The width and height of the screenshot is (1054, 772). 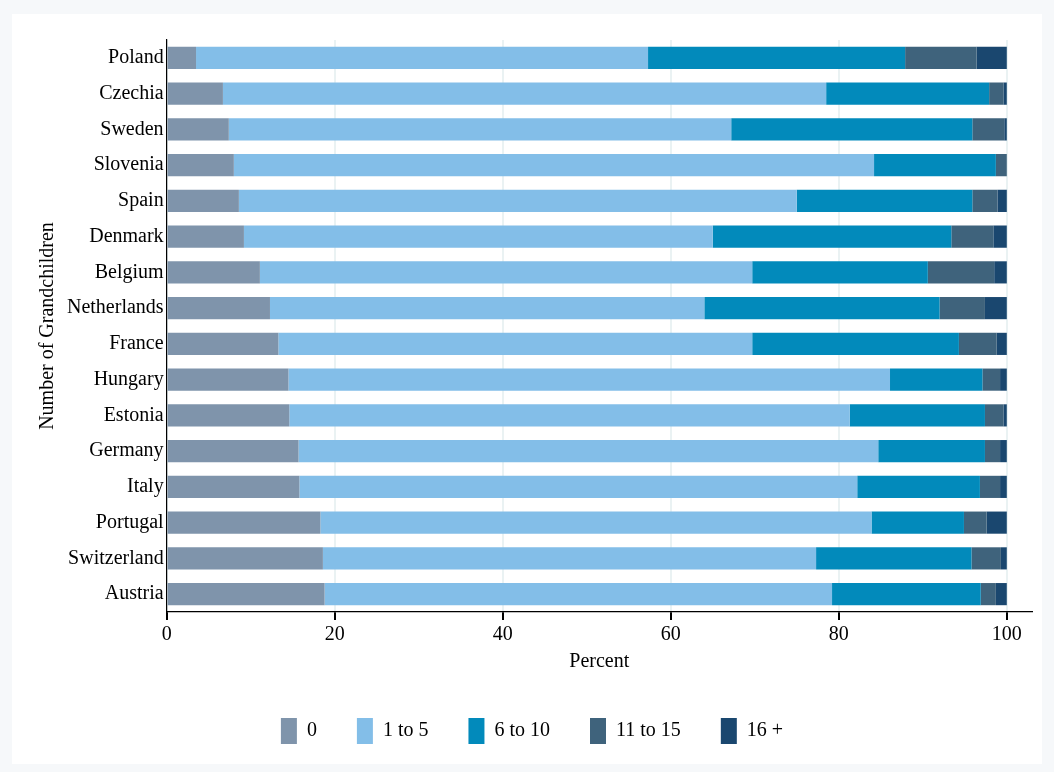 What do you see at coordinates (130, 521) in the screenshot?
I see `y-tick-label: Portugal` at bounding box center [130, 521].